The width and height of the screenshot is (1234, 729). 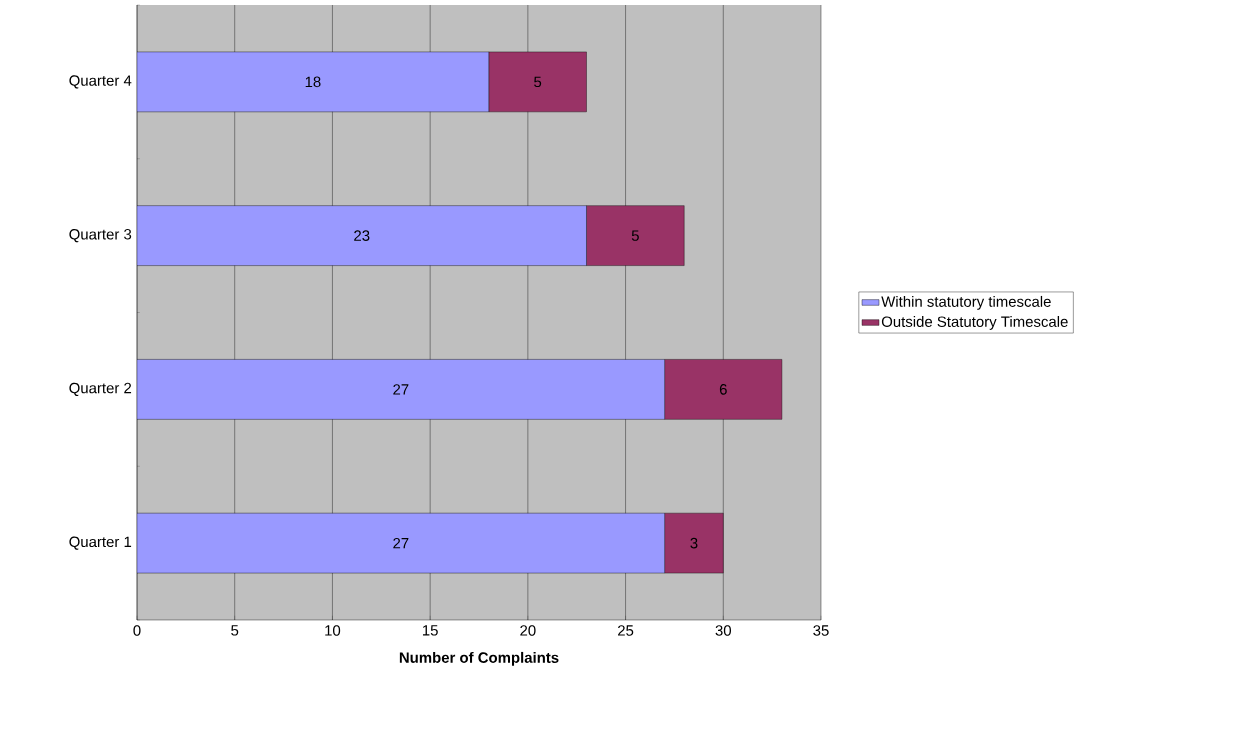 What do you see at coordinates (333, 630) in the screenshot?
I see `x-tick-label: 10` at bounding box center [333, 630].